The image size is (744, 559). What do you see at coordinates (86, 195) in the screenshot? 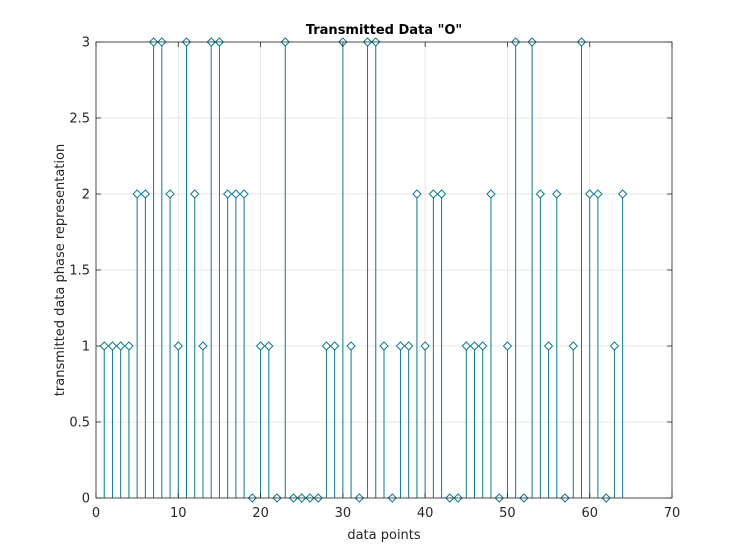
I see `y-tick-label: 2` at bounding box center [86, 195].